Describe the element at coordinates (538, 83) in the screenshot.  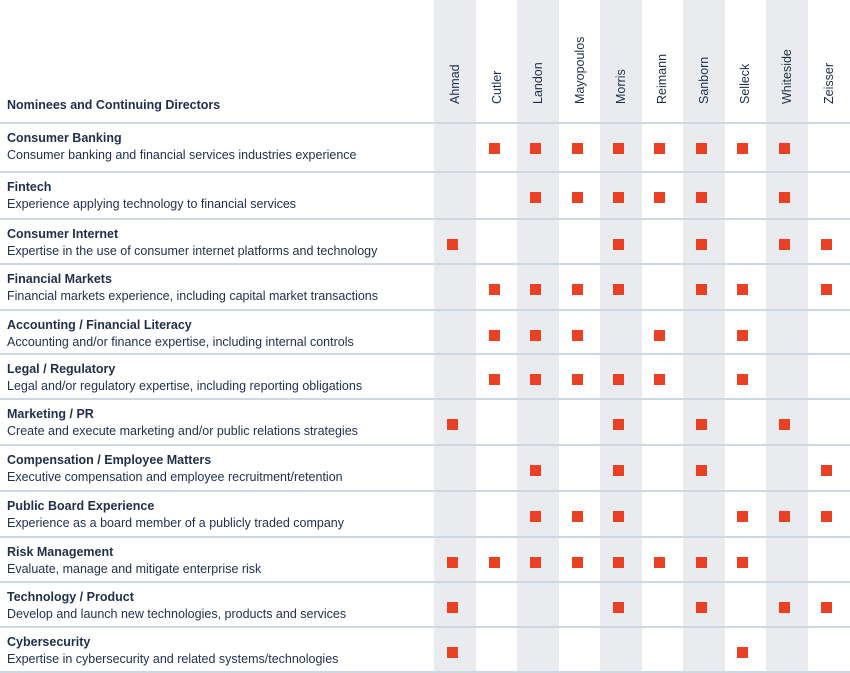
I see `director-name: Landon` at that location.